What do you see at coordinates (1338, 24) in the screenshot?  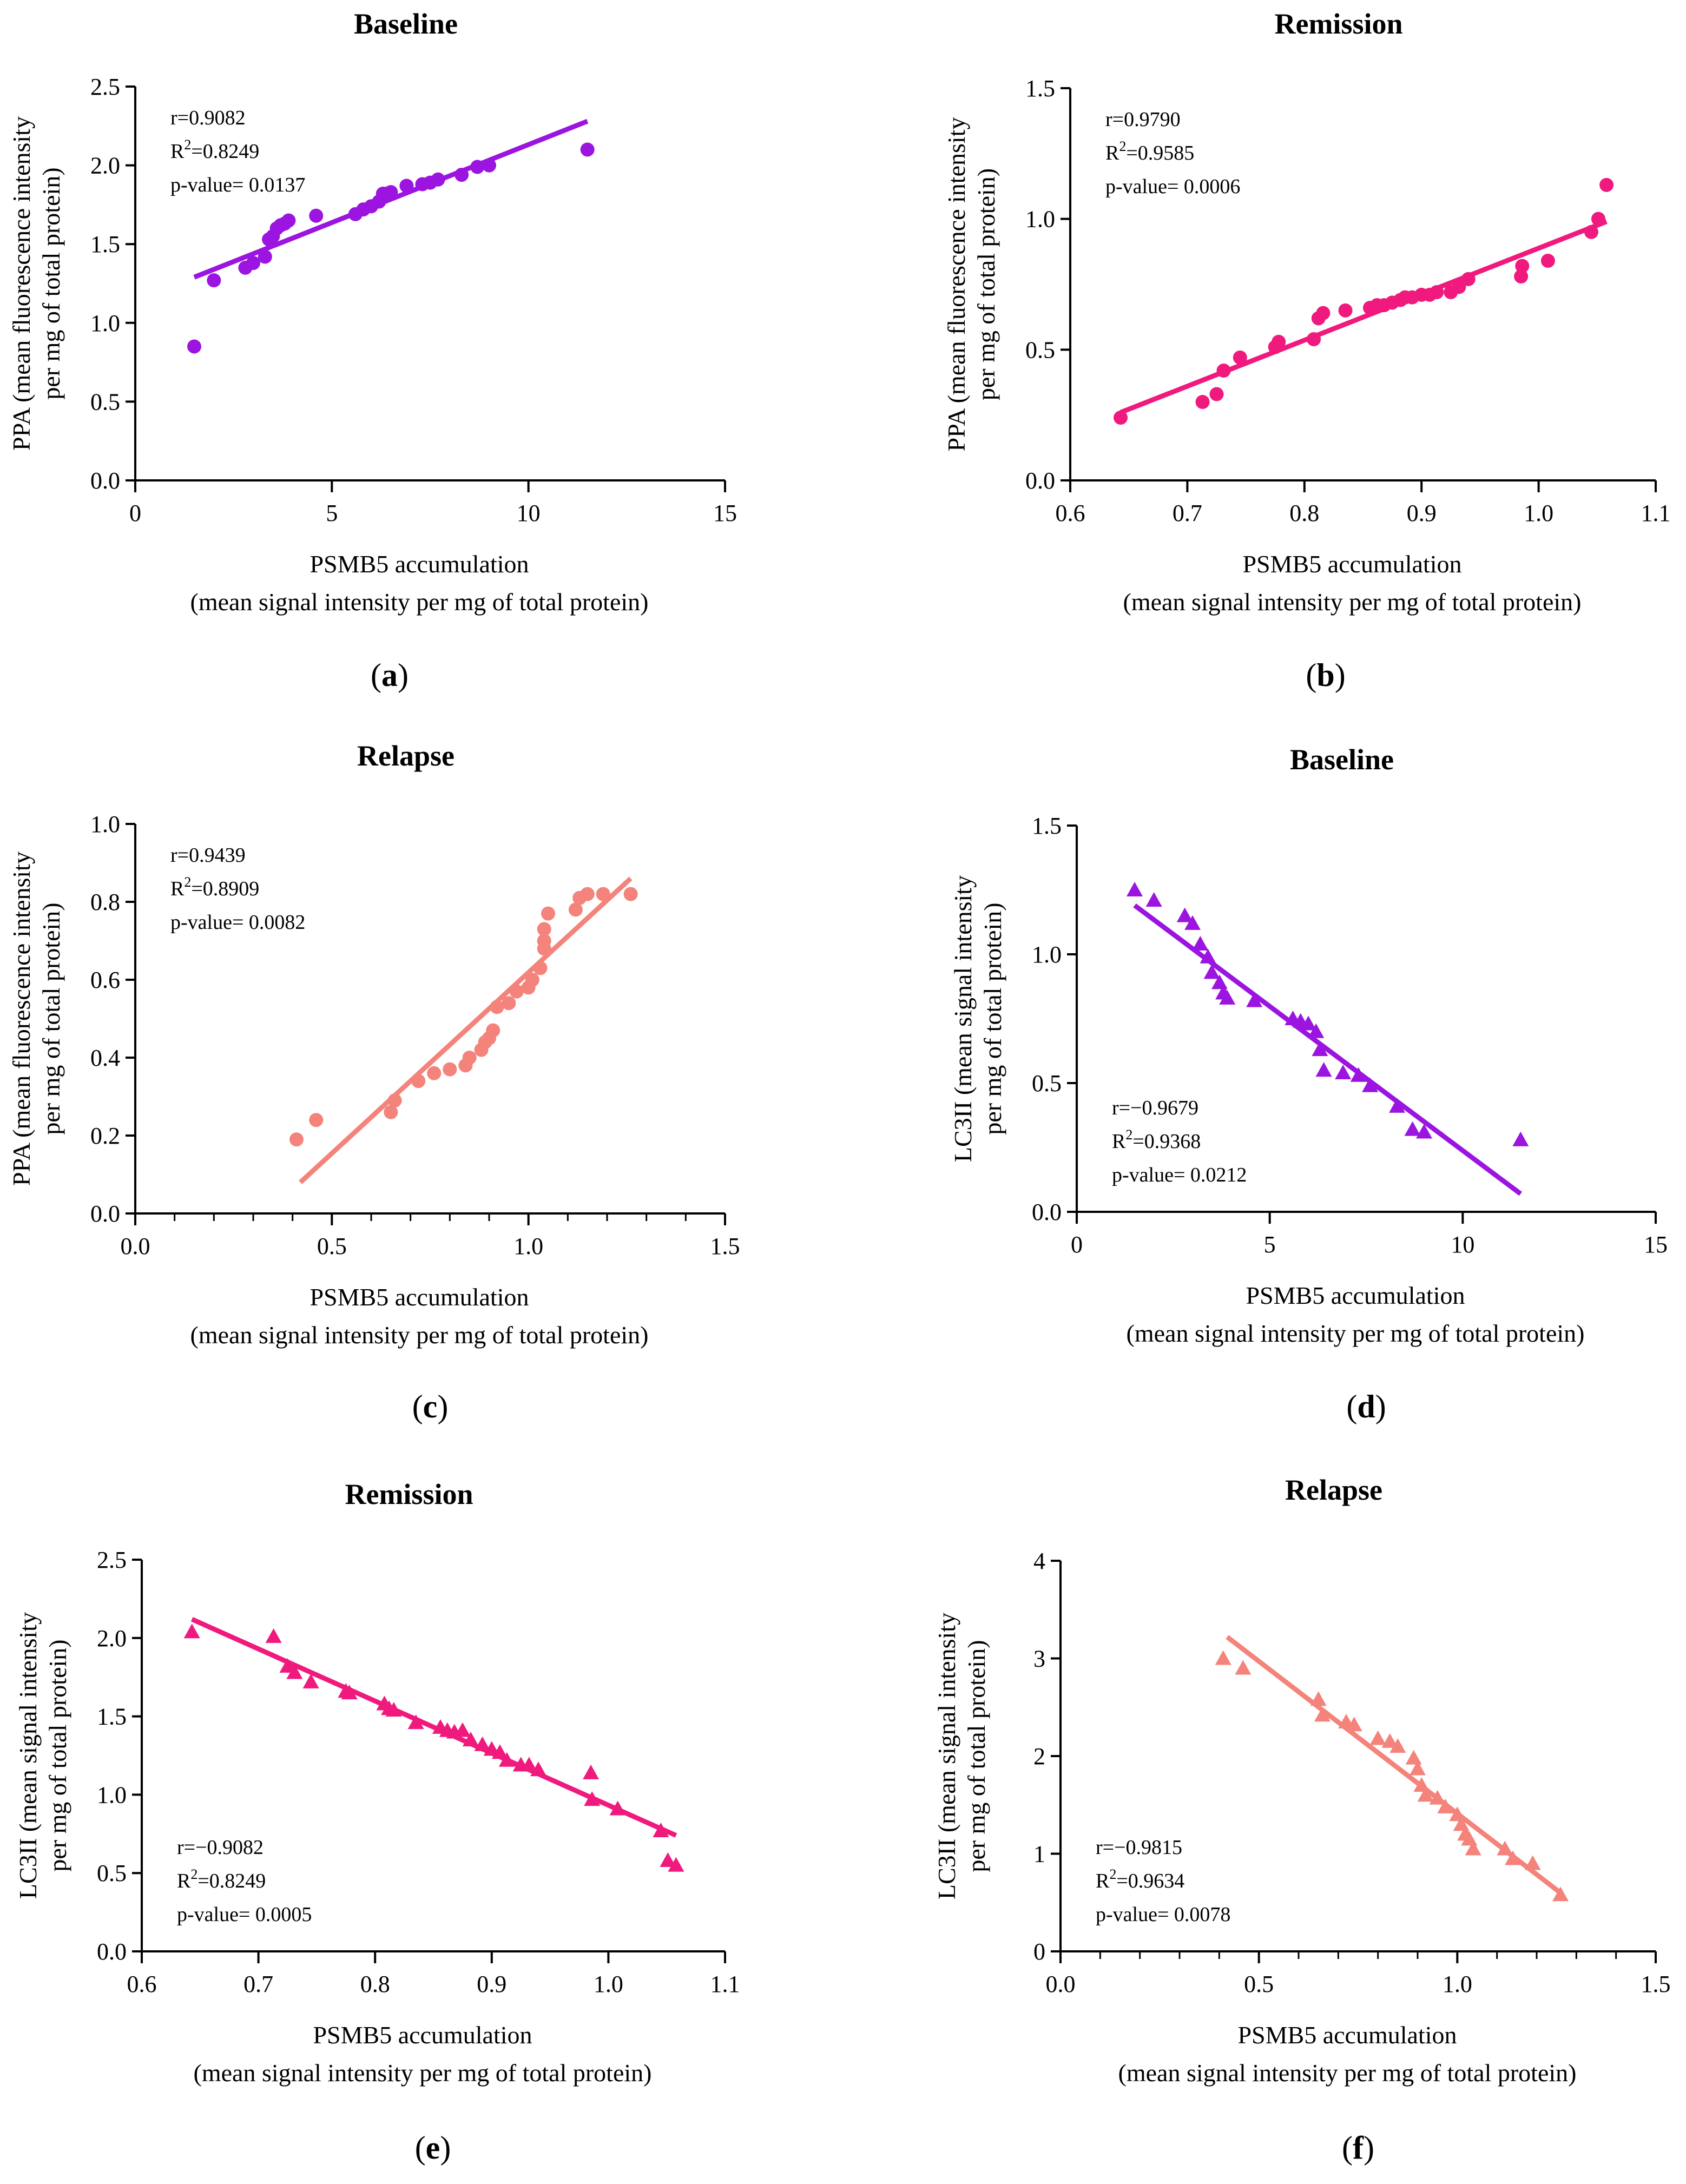 I see `chart-title: Remission` at bounding box center [1338, 24].